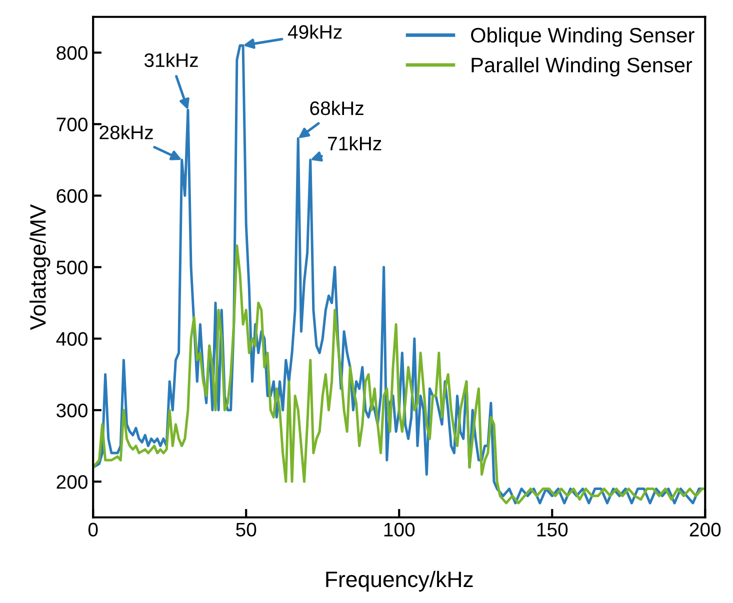  I want to click on x-tick-label: 200, so click(705, 529).